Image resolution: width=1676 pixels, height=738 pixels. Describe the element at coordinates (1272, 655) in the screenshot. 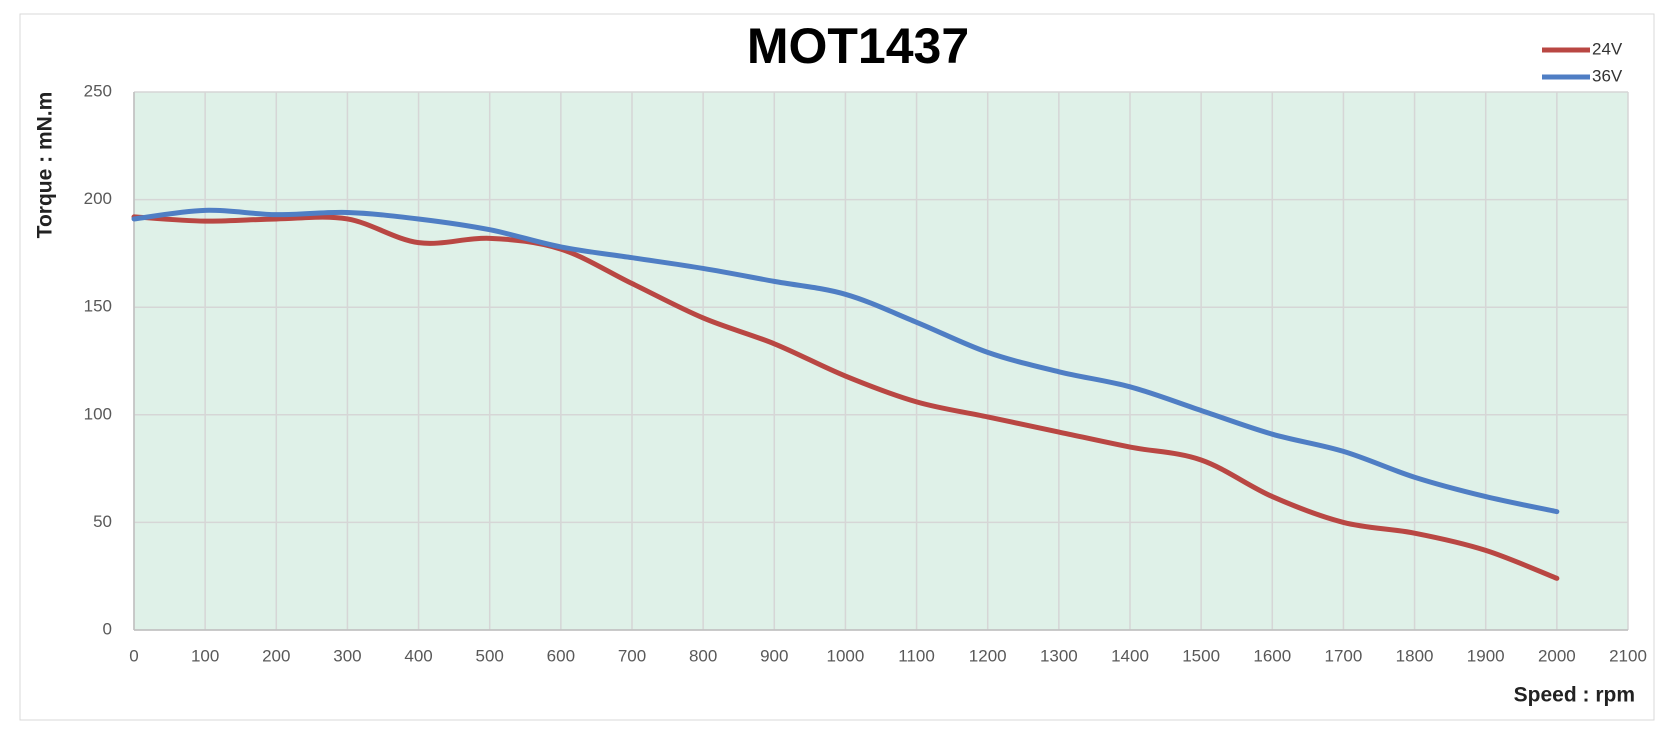

I see `x-tick-label: 1600` at that location.